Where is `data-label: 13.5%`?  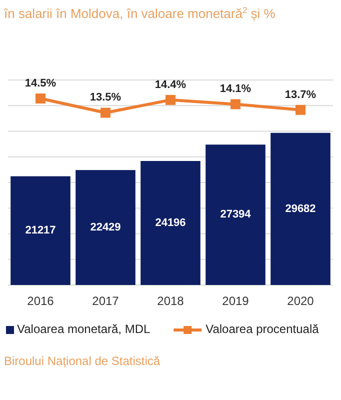
data-label: 13.5% is located at coordinates (106, 98).